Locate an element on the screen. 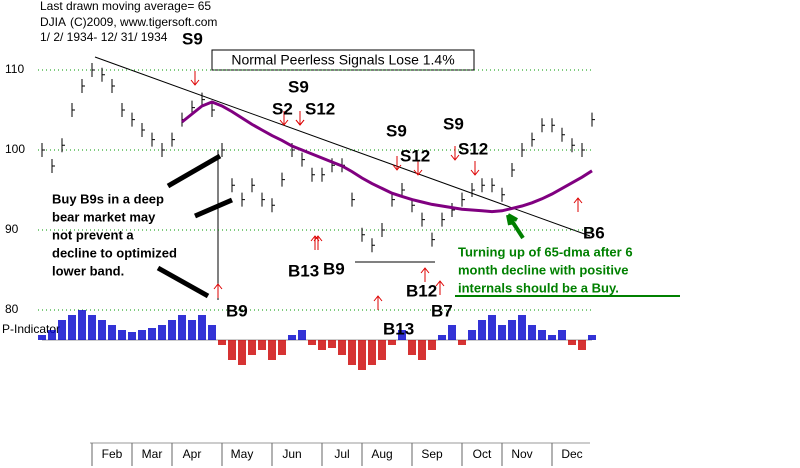 Image resolution: width=800 pixels, height=468 pixels. annotation: internals should be a Buy. is located at coordinates (538, 287).